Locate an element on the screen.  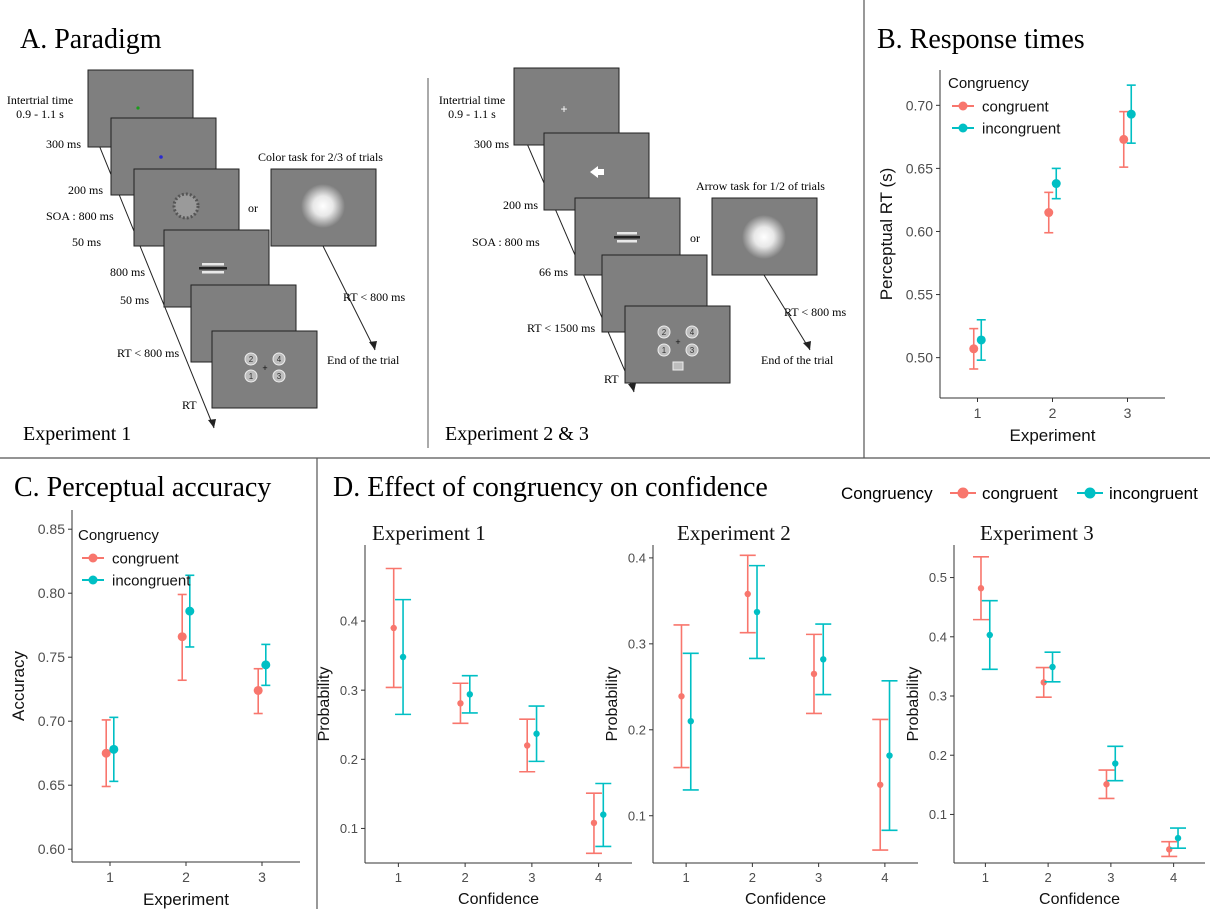
timeline-arrow is located at coordinates (151, 273).